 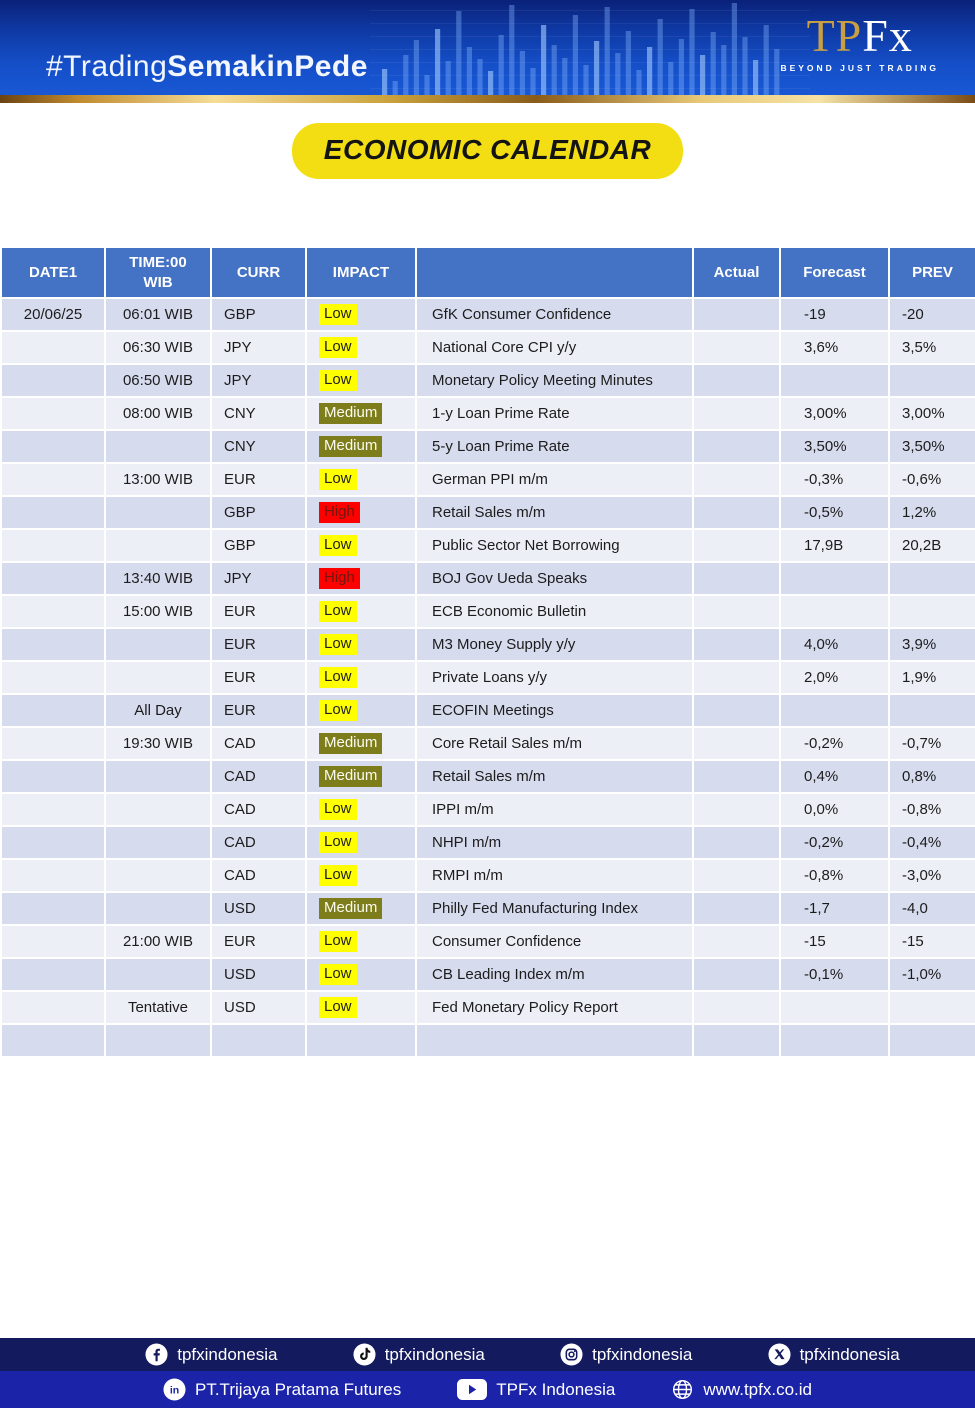 What do you see at coordinates (487, 1040) in the screenshot?
I see `table-row` at bounding box center [487, 1040].